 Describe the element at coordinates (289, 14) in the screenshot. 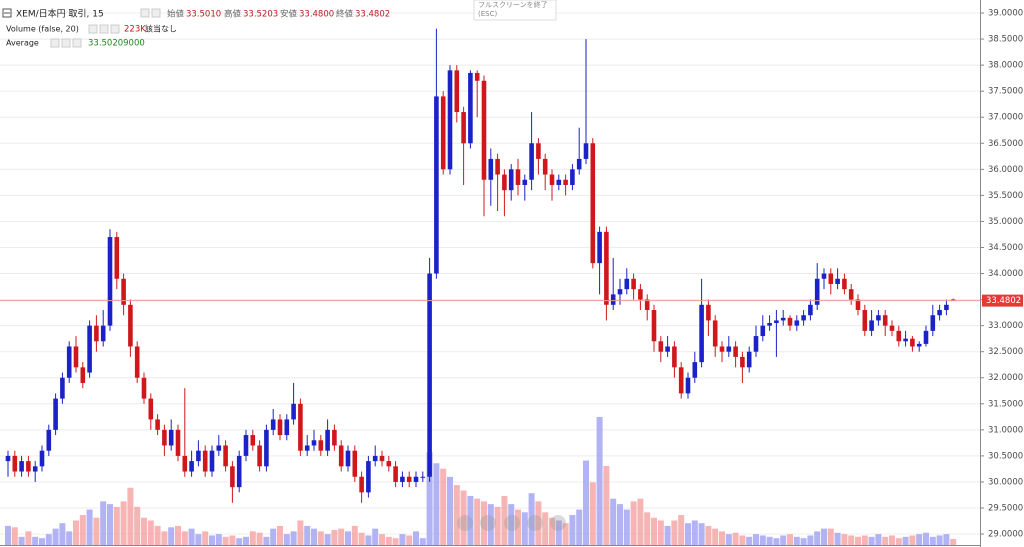

I see `low-label: 安値` at that location.